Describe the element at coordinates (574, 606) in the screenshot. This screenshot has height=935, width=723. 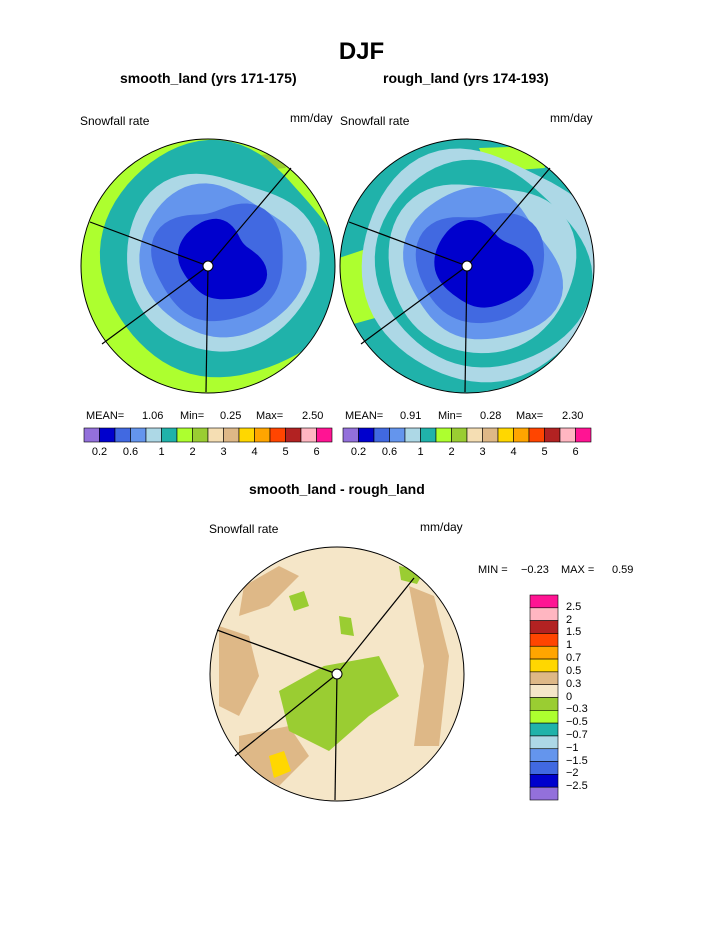
I see `colorbar-tick-label: 2.5` at that location.